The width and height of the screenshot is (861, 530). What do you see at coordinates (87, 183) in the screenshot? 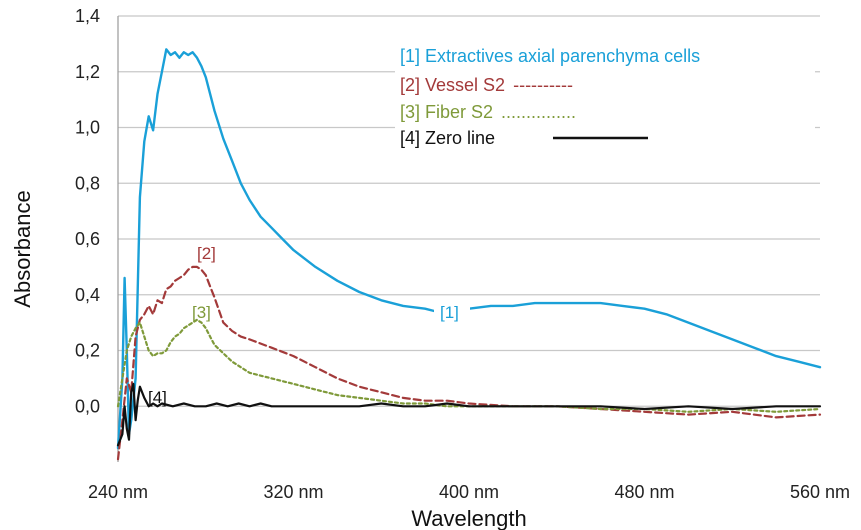
I see `y-tick-label-4: 0,8` at bounding box center [87, 183].